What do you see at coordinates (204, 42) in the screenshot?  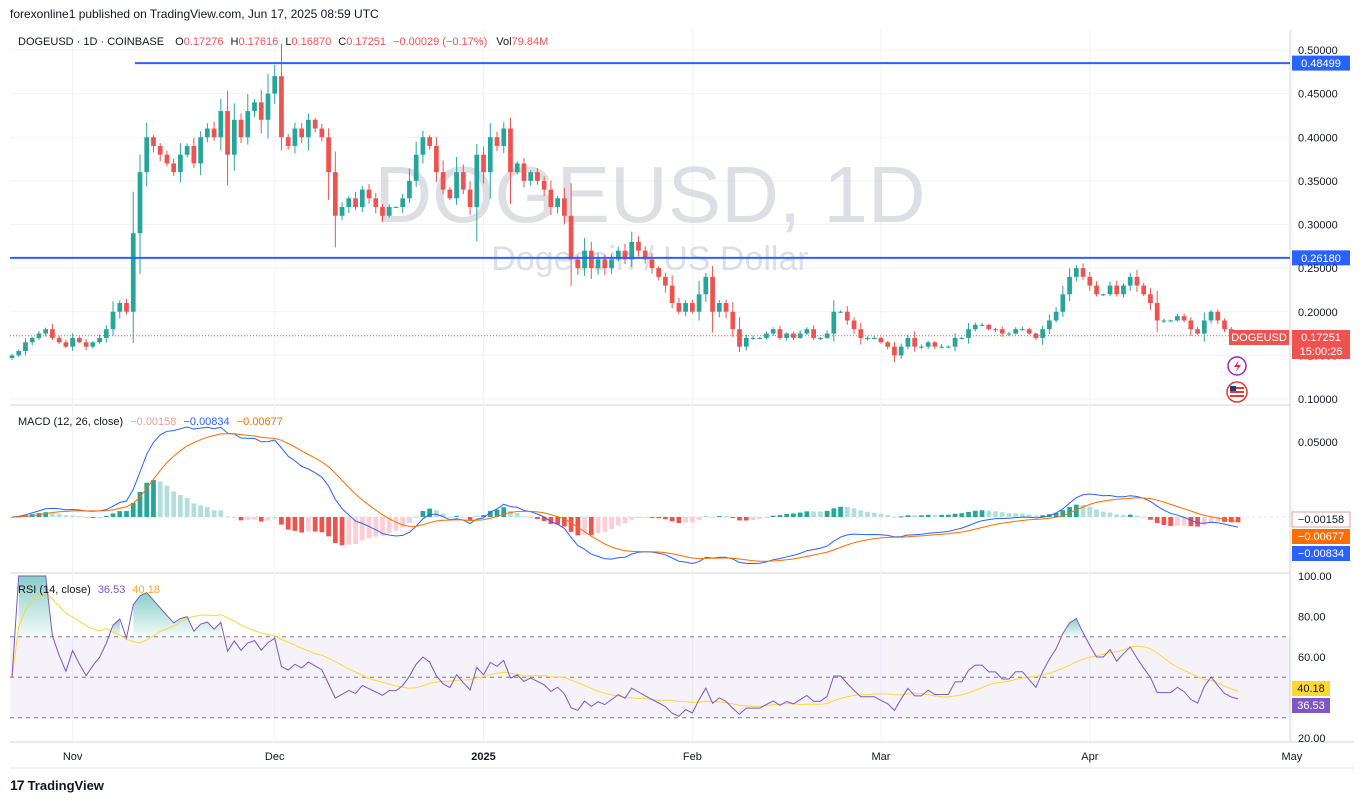 I see `legend-open: 0.17276` at bounding box center [204, 42].